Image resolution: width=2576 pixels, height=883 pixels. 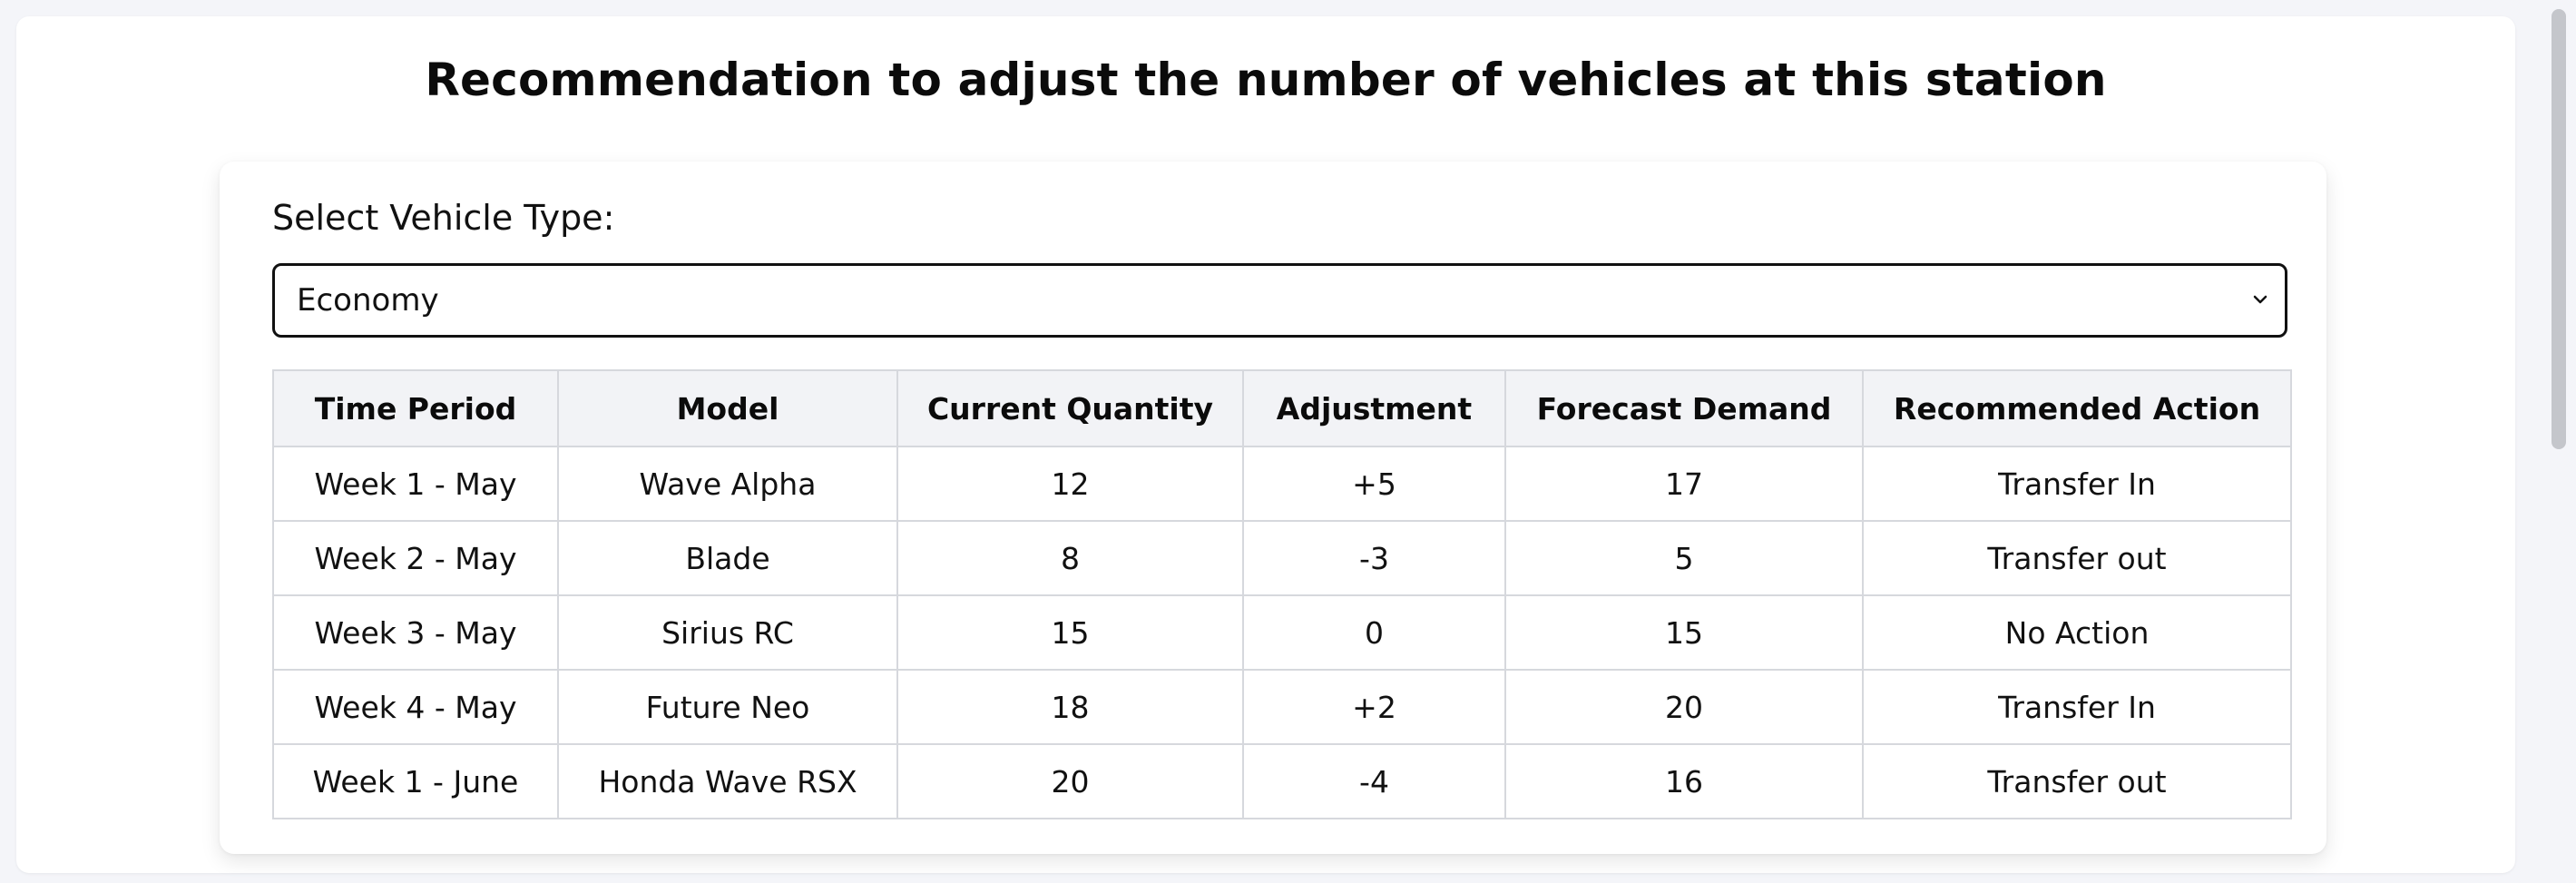 What do you see at coordinates (2260, 299) in the screenshot?
I see `chevron-down-icon` at bounding box center [2260, 299].